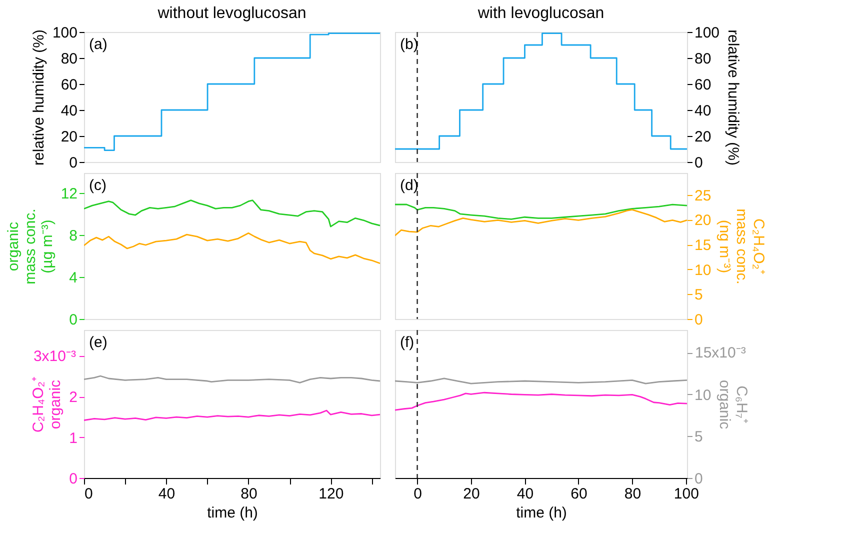 The width and height of the screenshot is (850, 536). I want to click on y2-tick-label: 40, so click(703, 111).